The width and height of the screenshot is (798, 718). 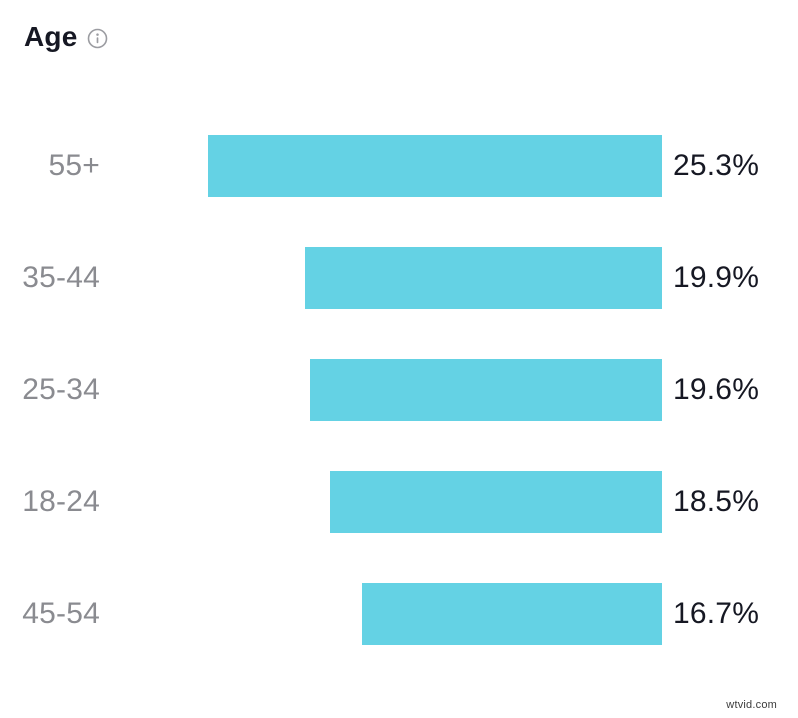 I want to click on value-label: 19.6%, so click(x=716, y=389).